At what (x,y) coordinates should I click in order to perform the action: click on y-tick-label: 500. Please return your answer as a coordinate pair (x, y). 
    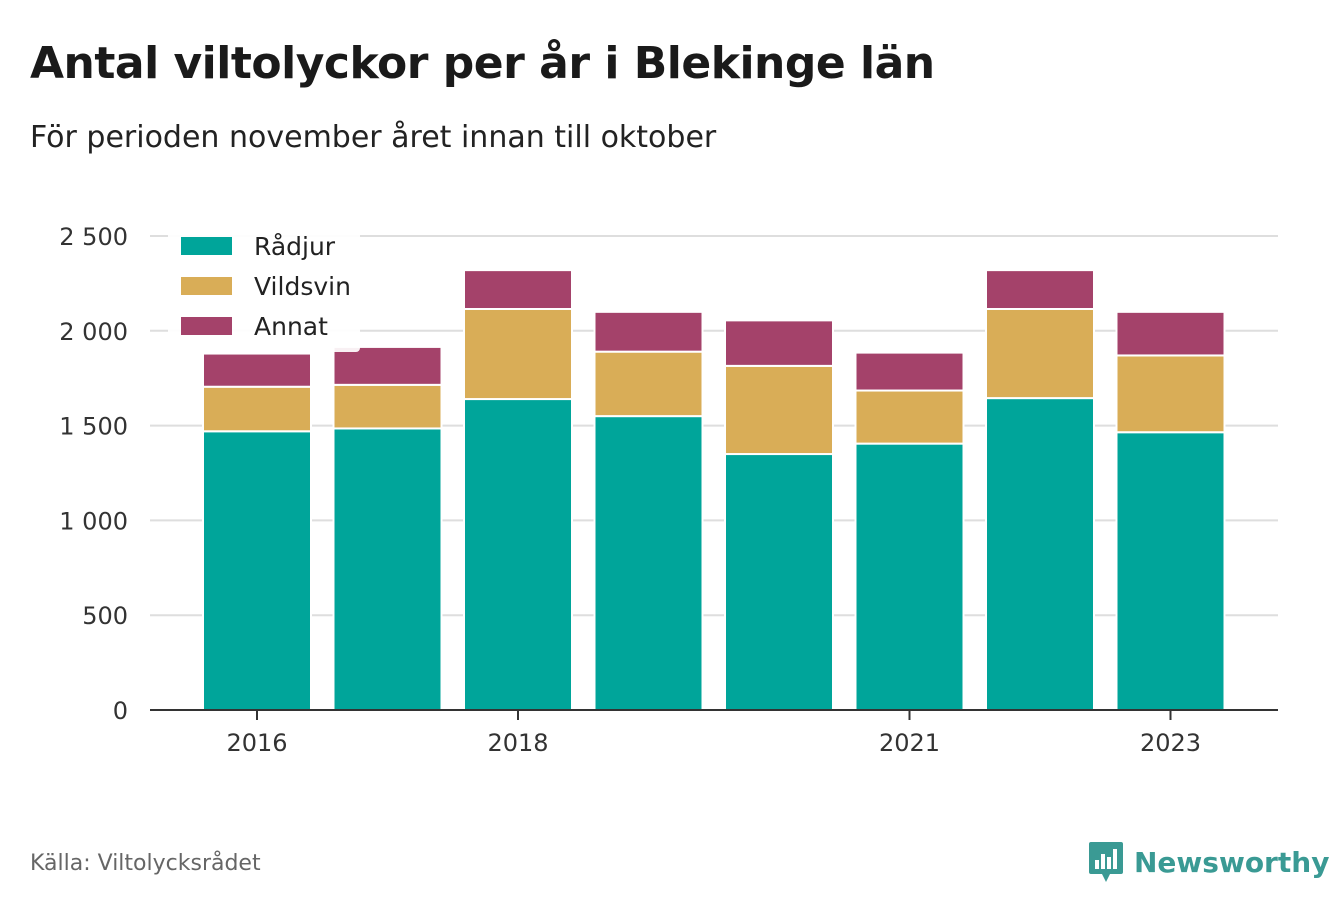
    Looking at the image, I should click on (105, 616).